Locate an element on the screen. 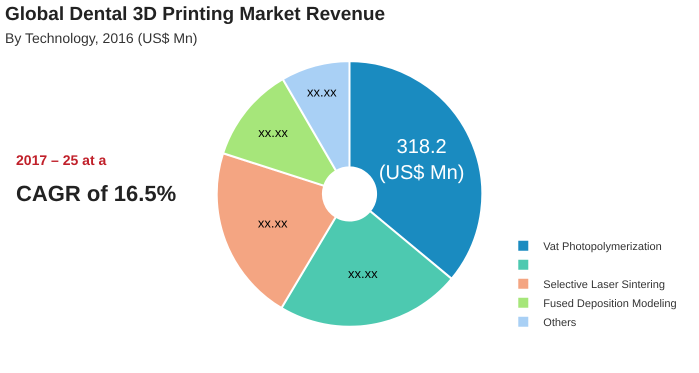  data-label: 318.2 (US$ Mn) is located at coordinates (421, 160).